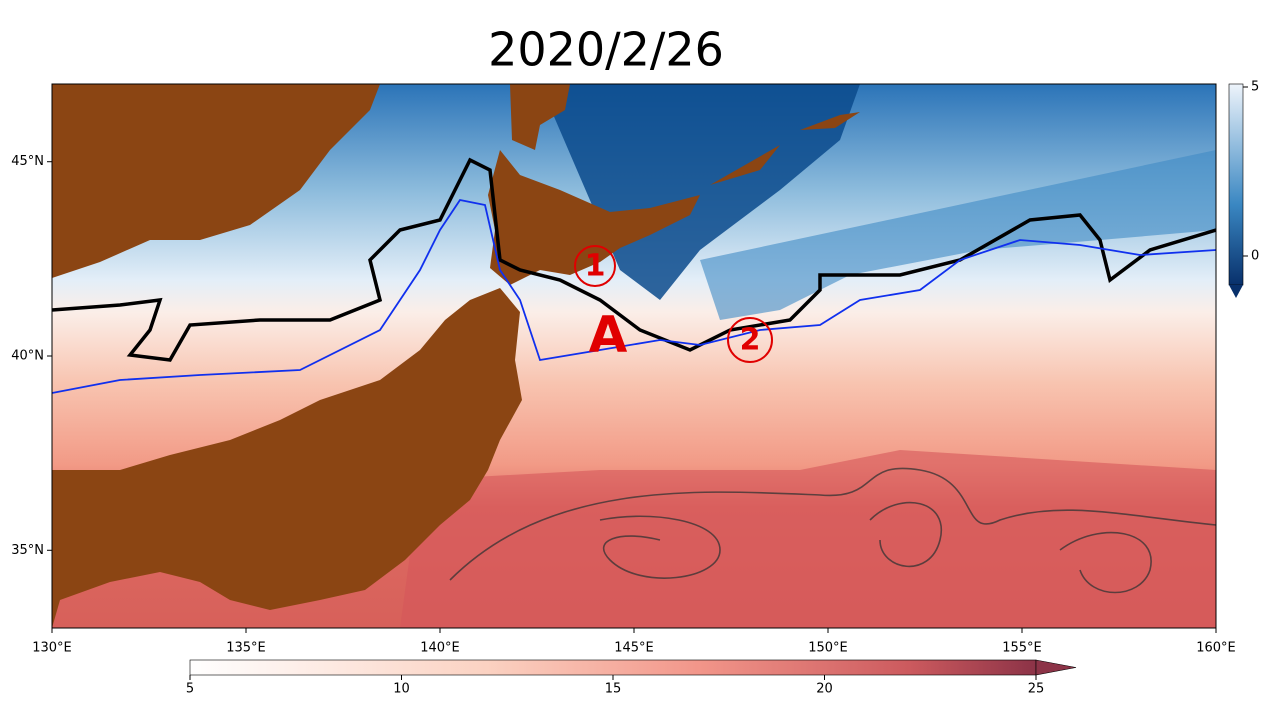  I want to click on colorbar-tick-label: 20, so click(824, 689).